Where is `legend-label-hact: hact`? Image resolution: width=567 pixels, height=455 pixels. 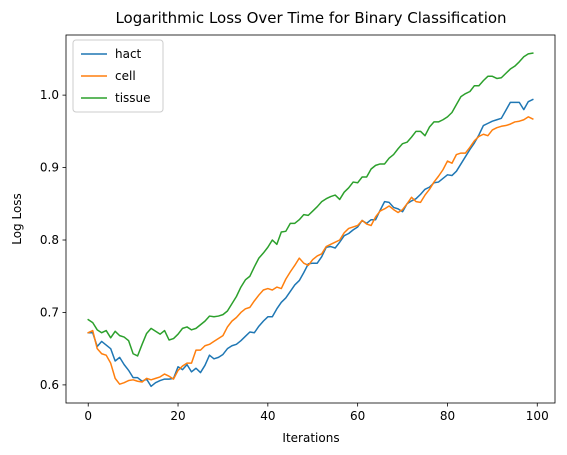
legend-label-hact: hact is located at coordinates (128, 54).